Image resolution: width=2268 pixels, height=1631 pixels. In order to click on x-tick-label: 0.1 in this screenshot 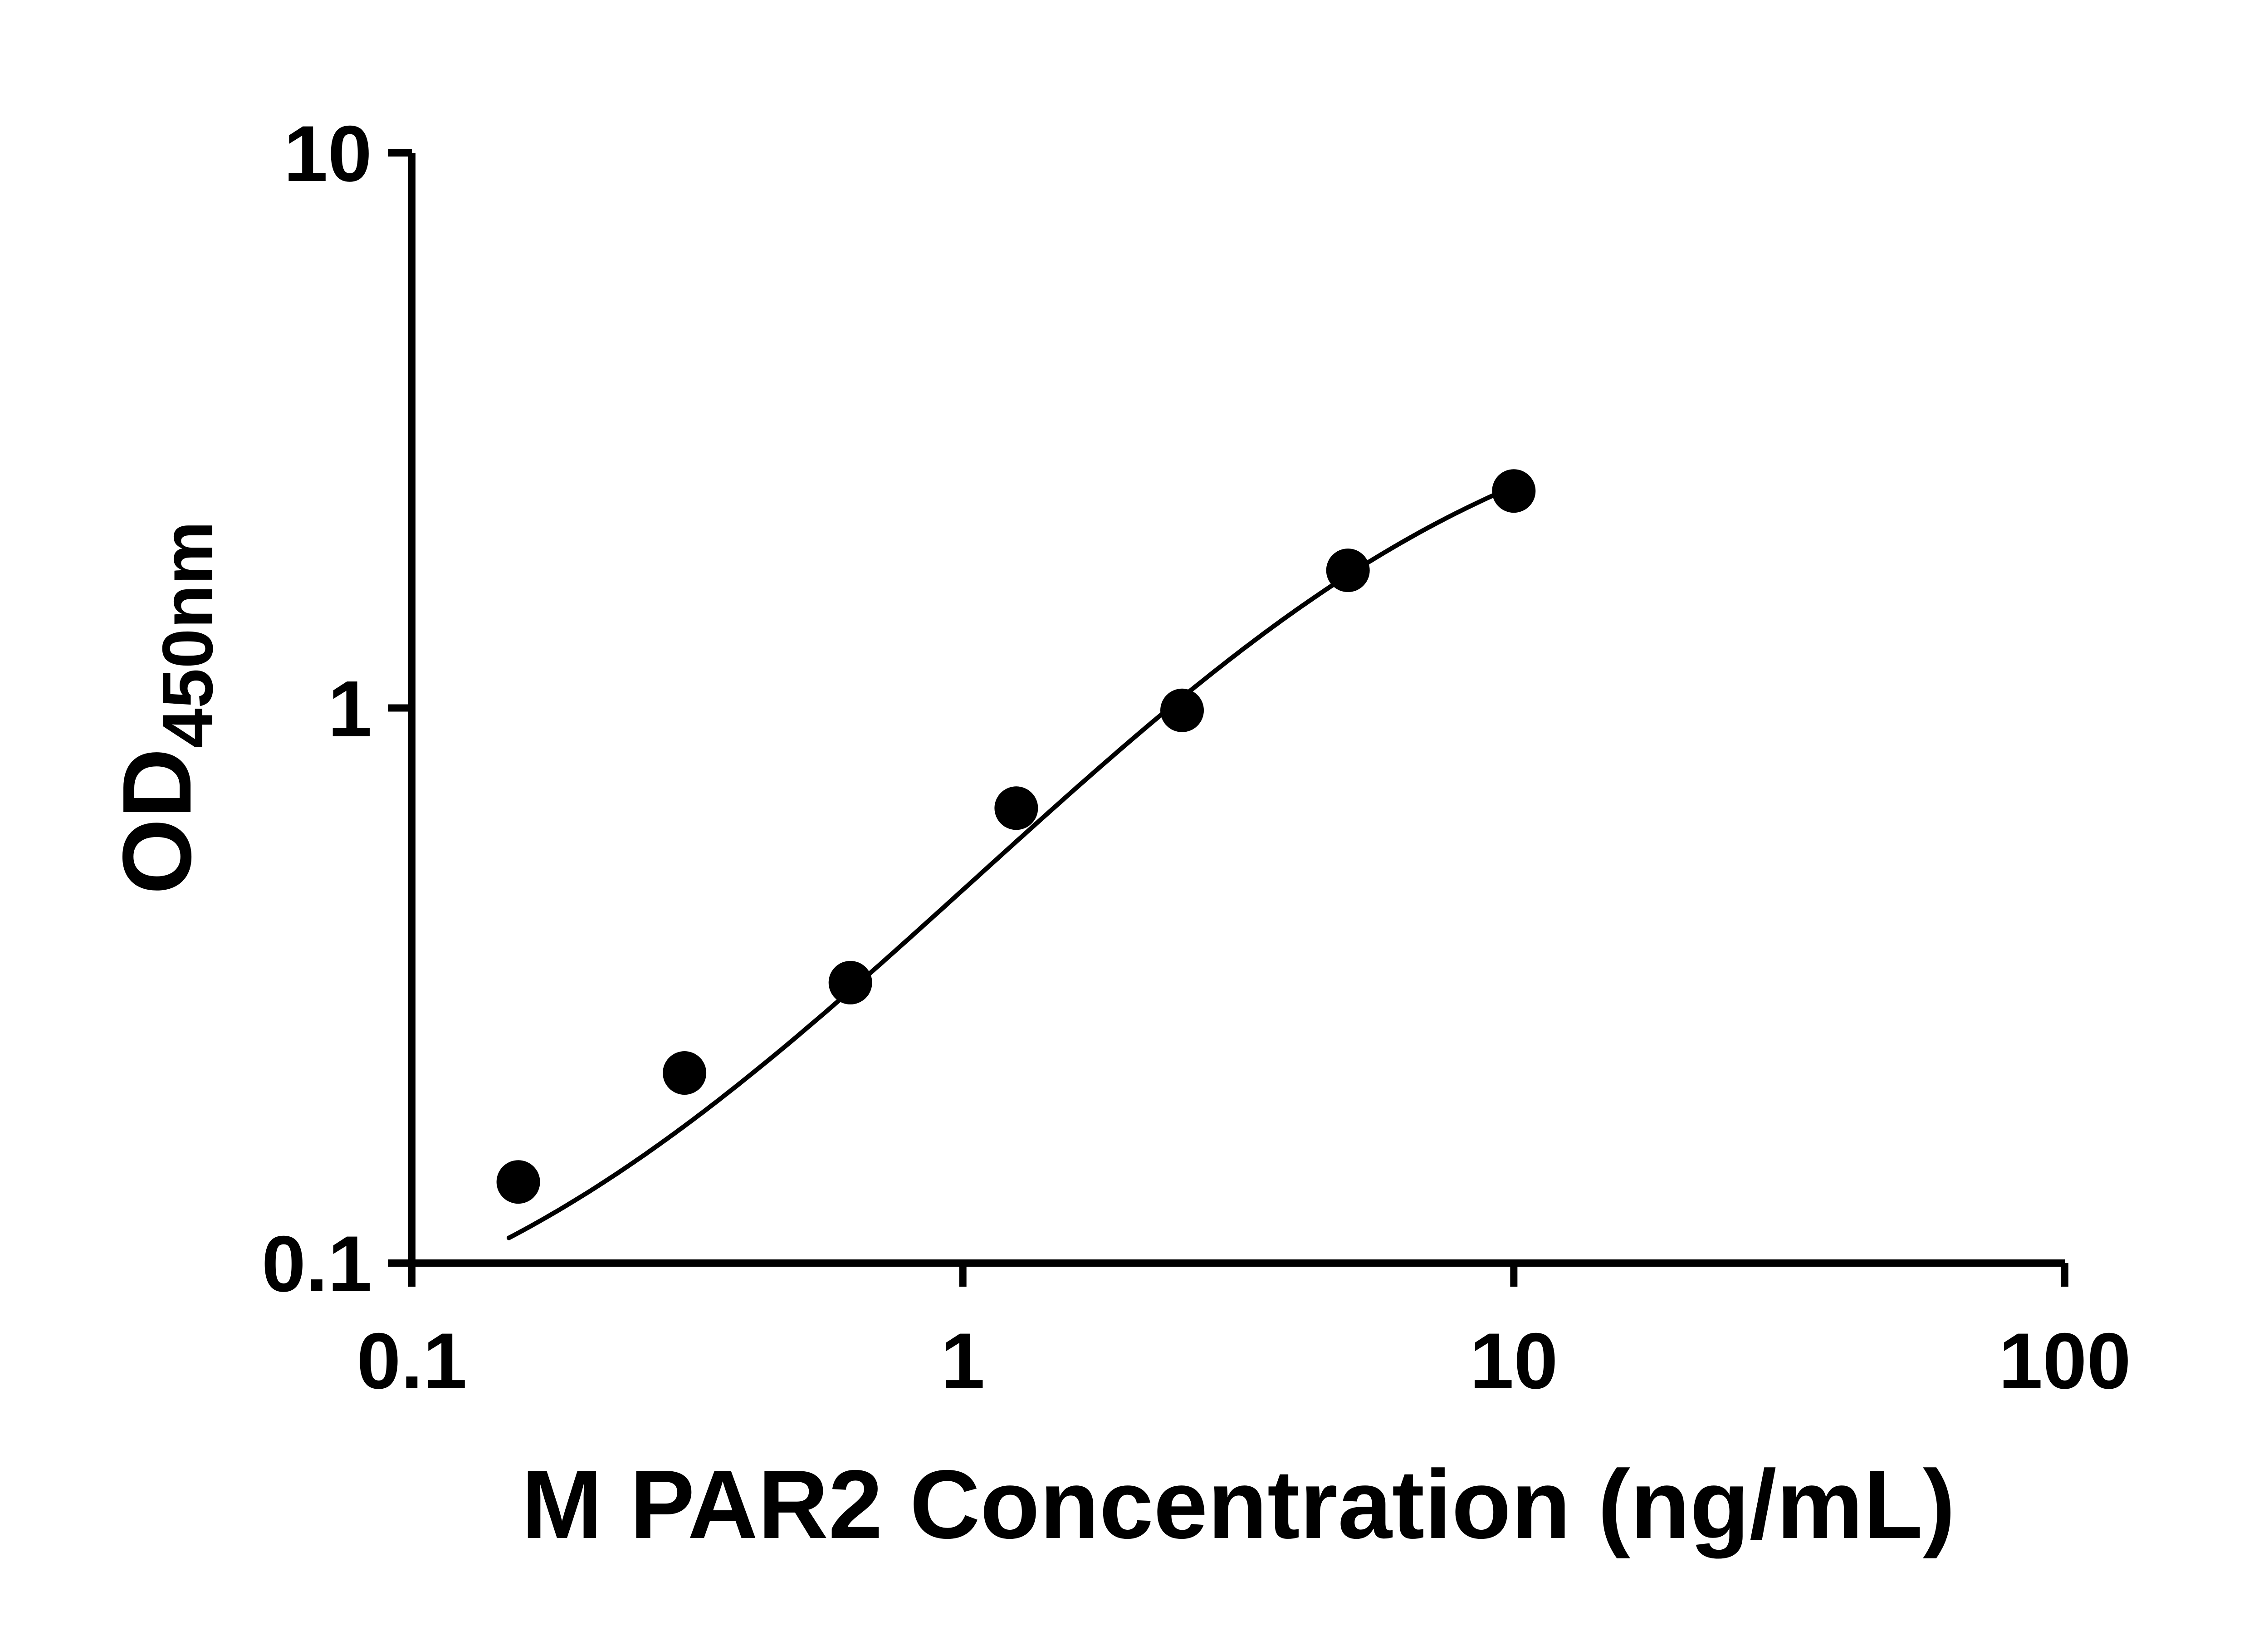, I will do `click(412, 1361)`.